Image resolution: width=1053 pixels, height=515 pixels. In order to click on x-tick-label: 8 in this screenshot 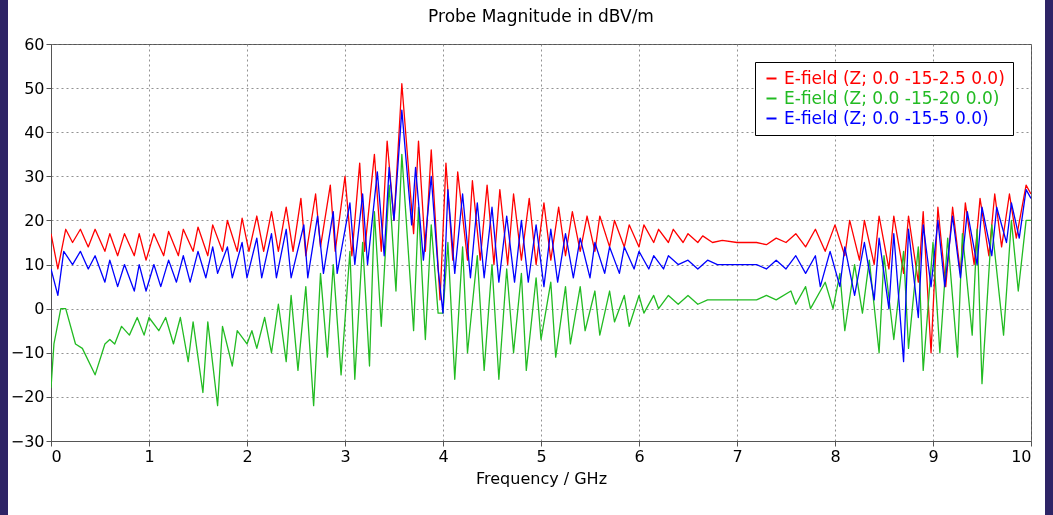, I will do `click(835, 456)`.